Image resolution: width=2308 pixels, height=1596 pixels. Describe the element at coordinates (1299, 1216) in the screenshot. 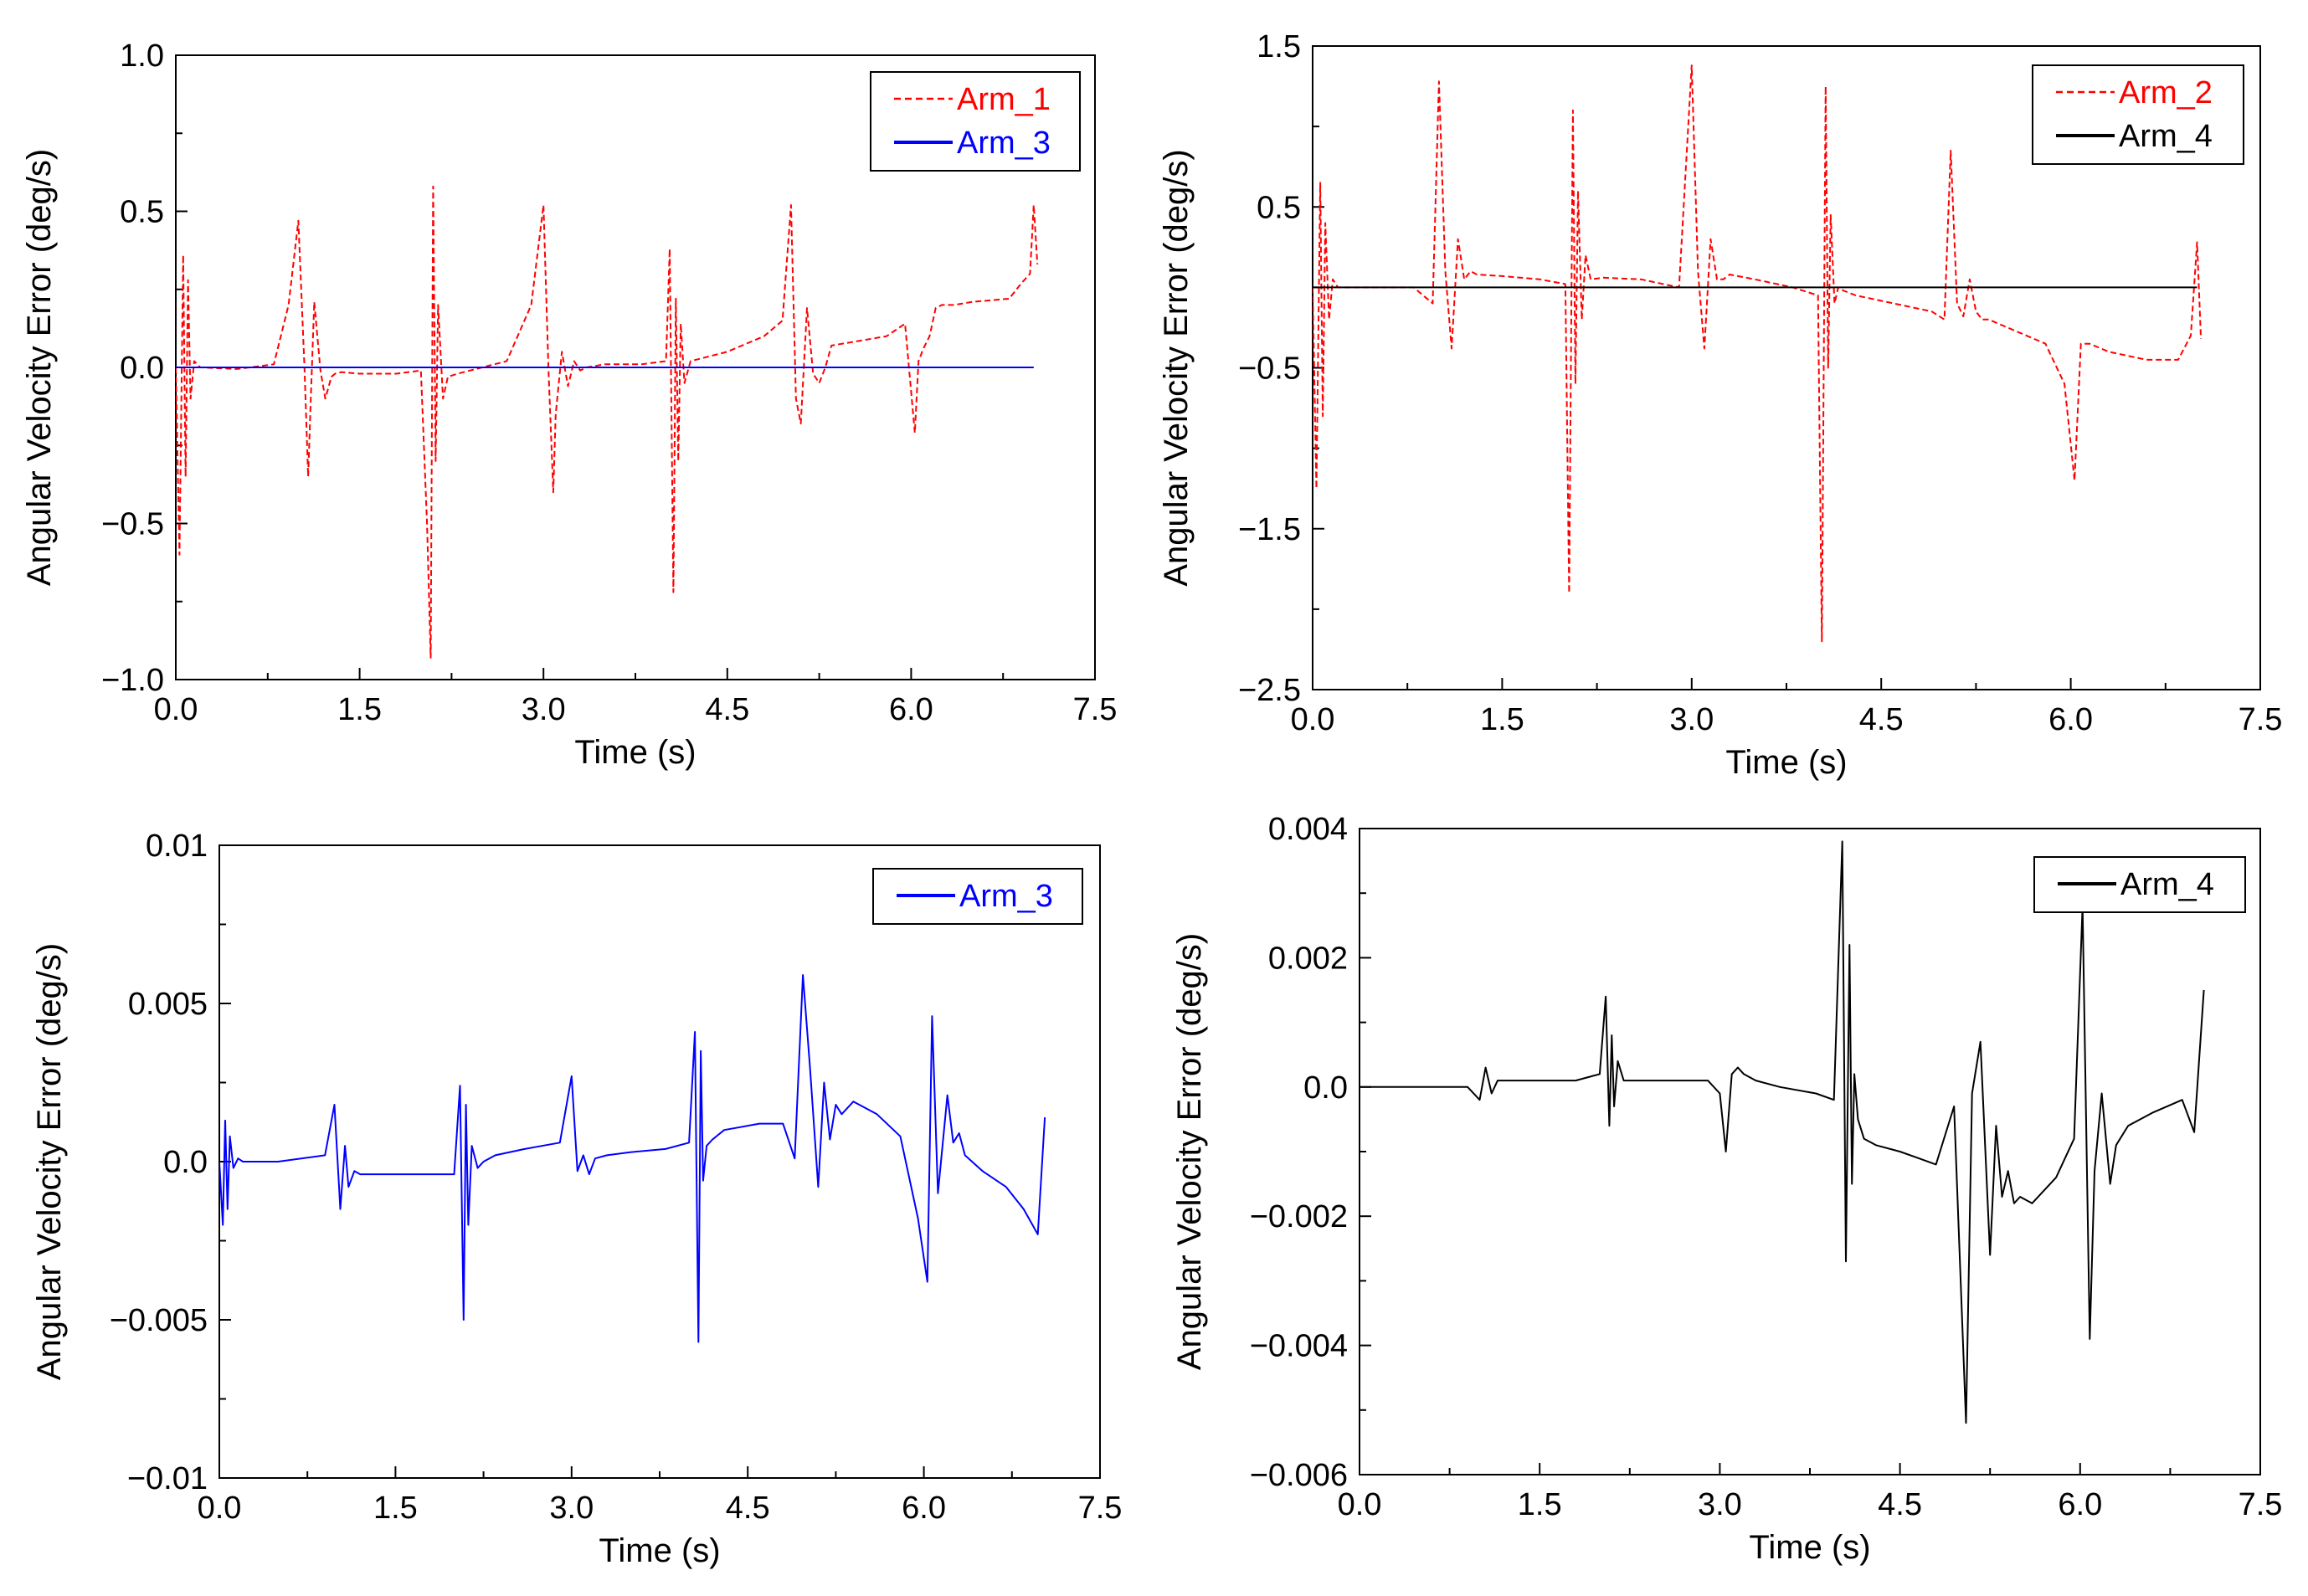

I see `y-tick-label: −0.002` at that location.